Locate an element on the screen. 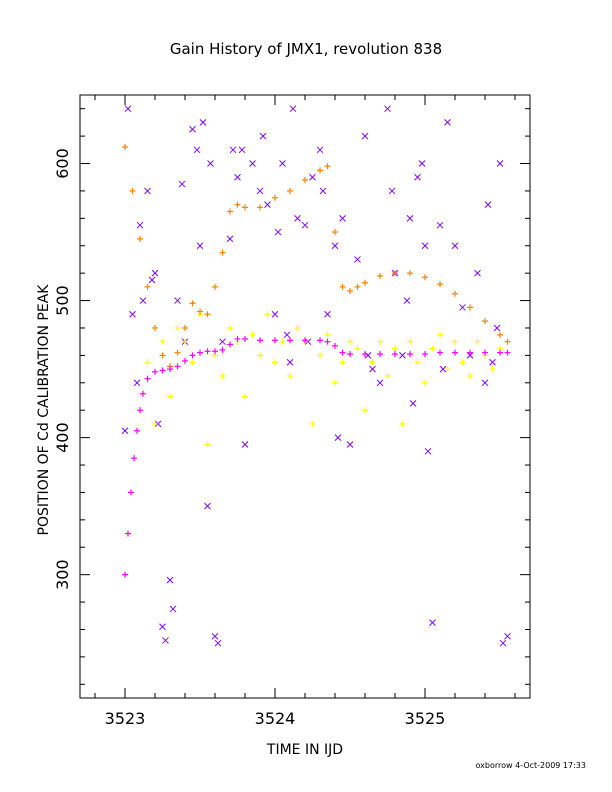  y-tick-label: 500 is located at coordinates (62, 300).